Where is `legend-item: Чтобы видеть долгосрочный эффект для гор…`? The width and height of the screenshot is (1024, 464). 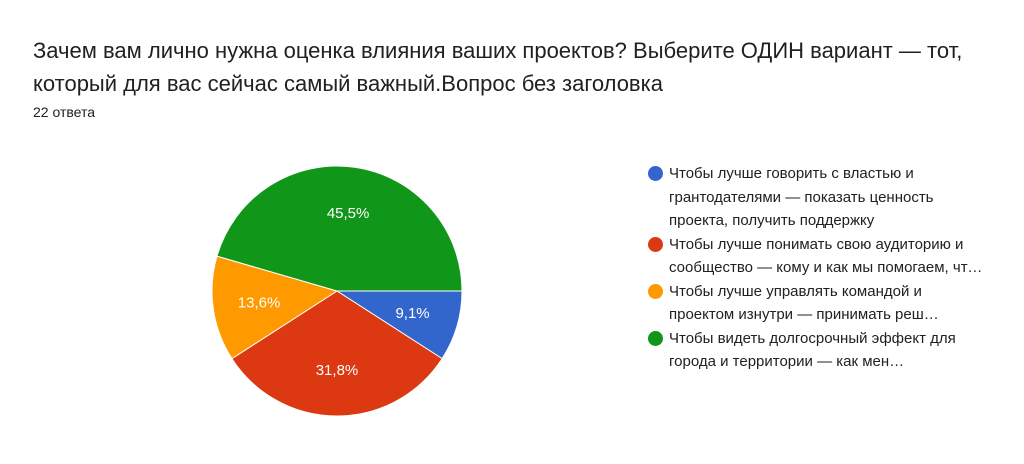 legend-item: Чтобы видеть долгосрочный эффект для гор… is located at coordinates (818, 350).